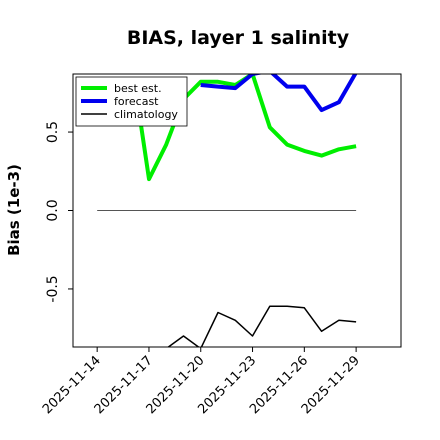 The width and height of the screenshot is (440, 440). Describe the element at coordinates (53, 132) in the screenshot. I see `y-tick-label: 0.5` at that location.